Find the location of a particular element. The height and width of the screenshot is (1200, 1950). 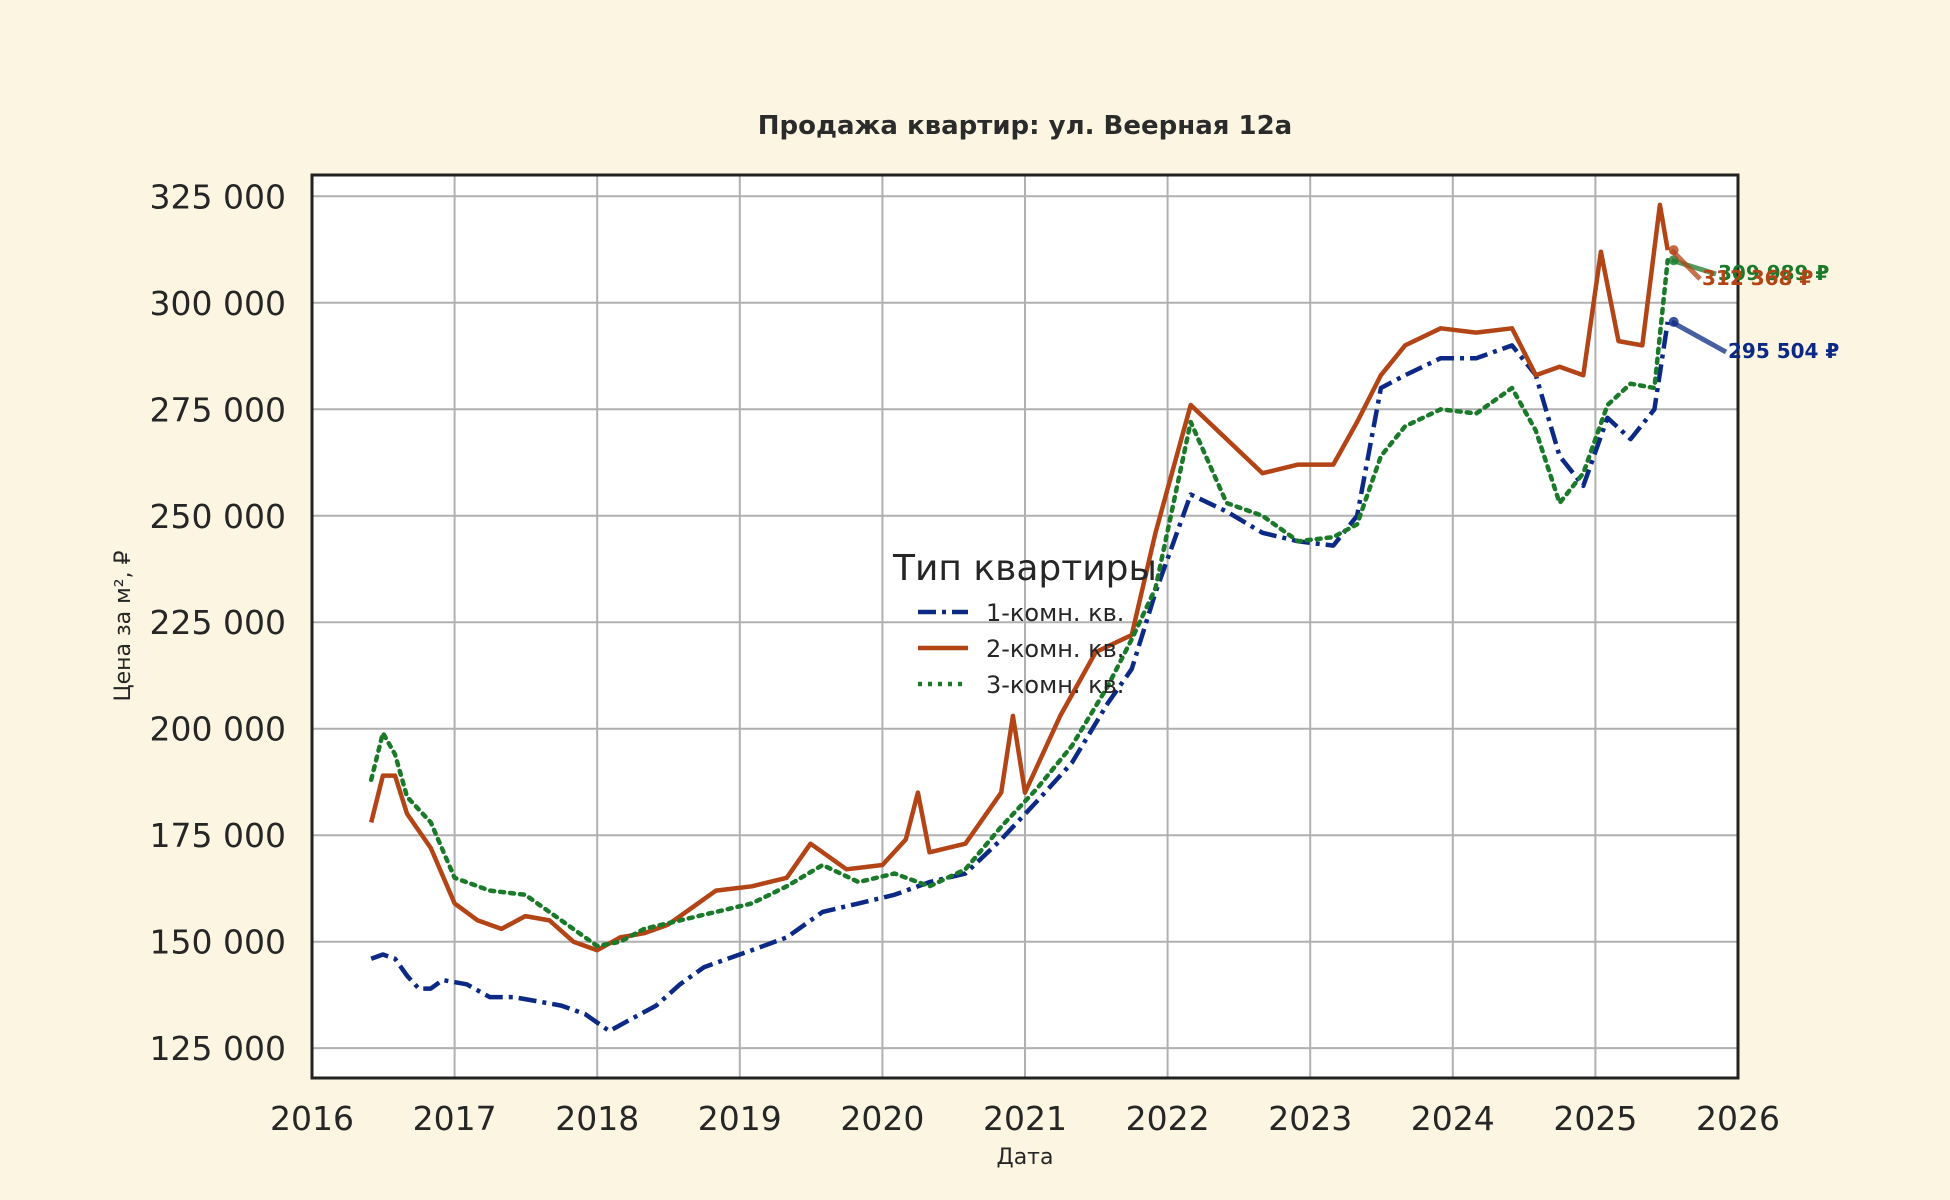

annotation-label-2: 312 368 ₽ is located at coordinates (1757, 278).